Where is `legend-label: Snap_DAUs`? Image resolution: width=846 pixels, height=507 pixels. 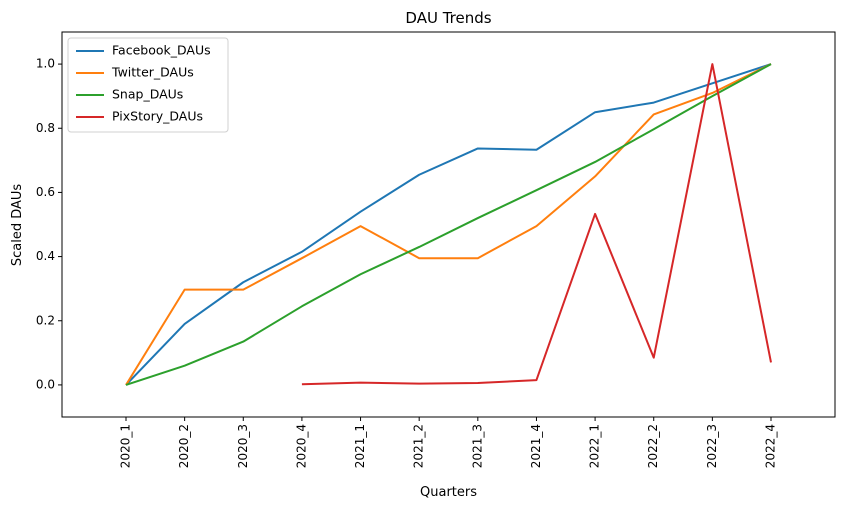
legend-label: Snap_DAUs is located at coordinates (147, 94).